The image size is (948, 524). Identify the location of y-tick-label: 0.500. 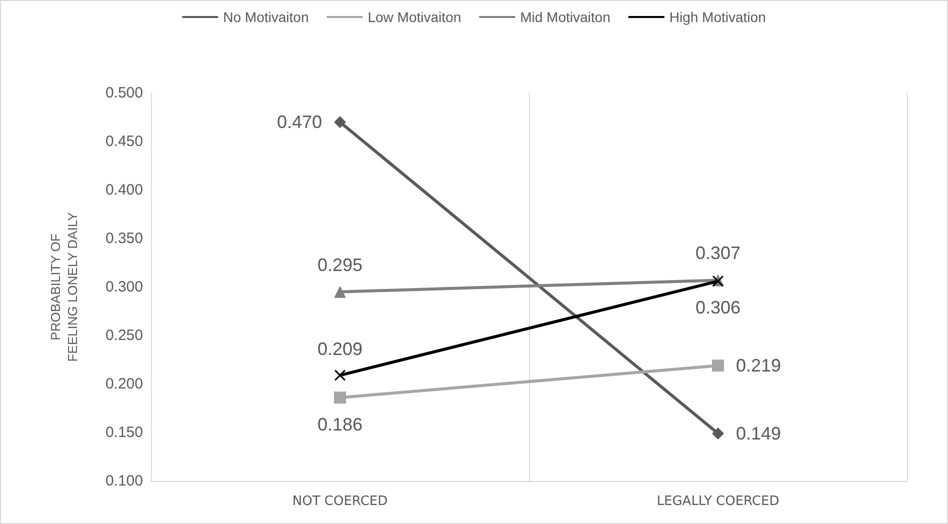
(124, 93).